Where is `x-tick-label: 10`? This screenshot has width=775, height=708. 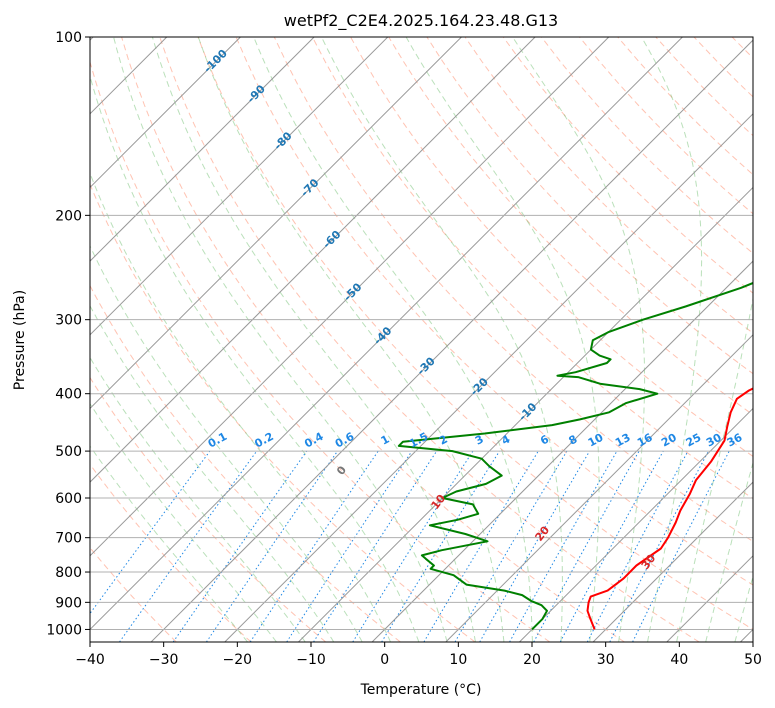 x-tick-label: 10 is located at coordinates (458, 660).